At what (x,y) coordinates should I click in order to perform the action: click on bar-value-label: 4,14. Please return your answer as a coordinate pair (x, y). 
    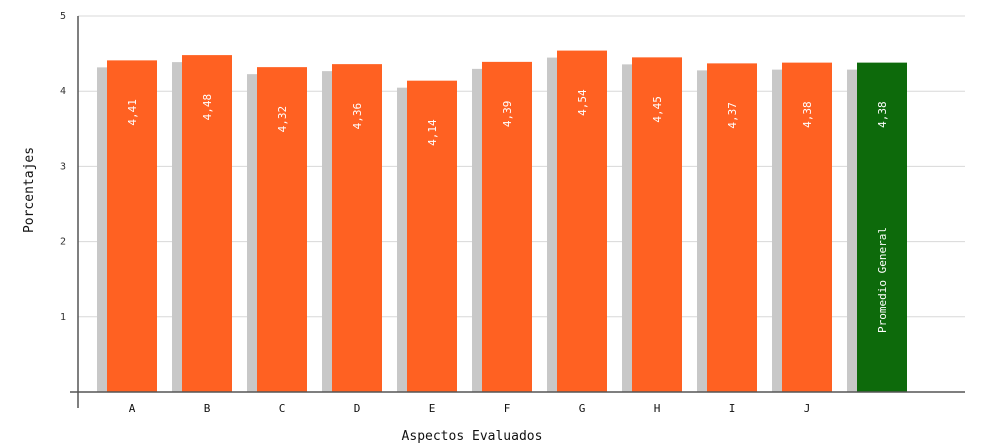
    Looking at the image, I should click on (432, 132).